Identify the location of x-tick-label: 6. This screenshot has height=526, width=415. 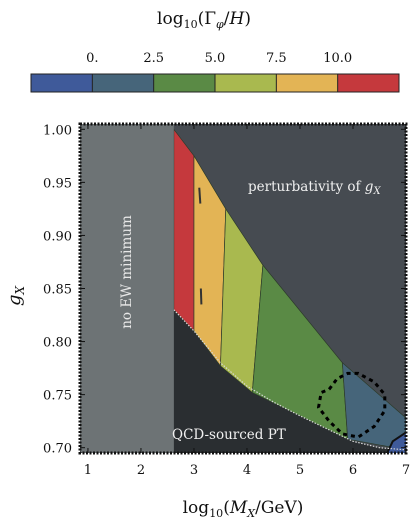
(353, 470).